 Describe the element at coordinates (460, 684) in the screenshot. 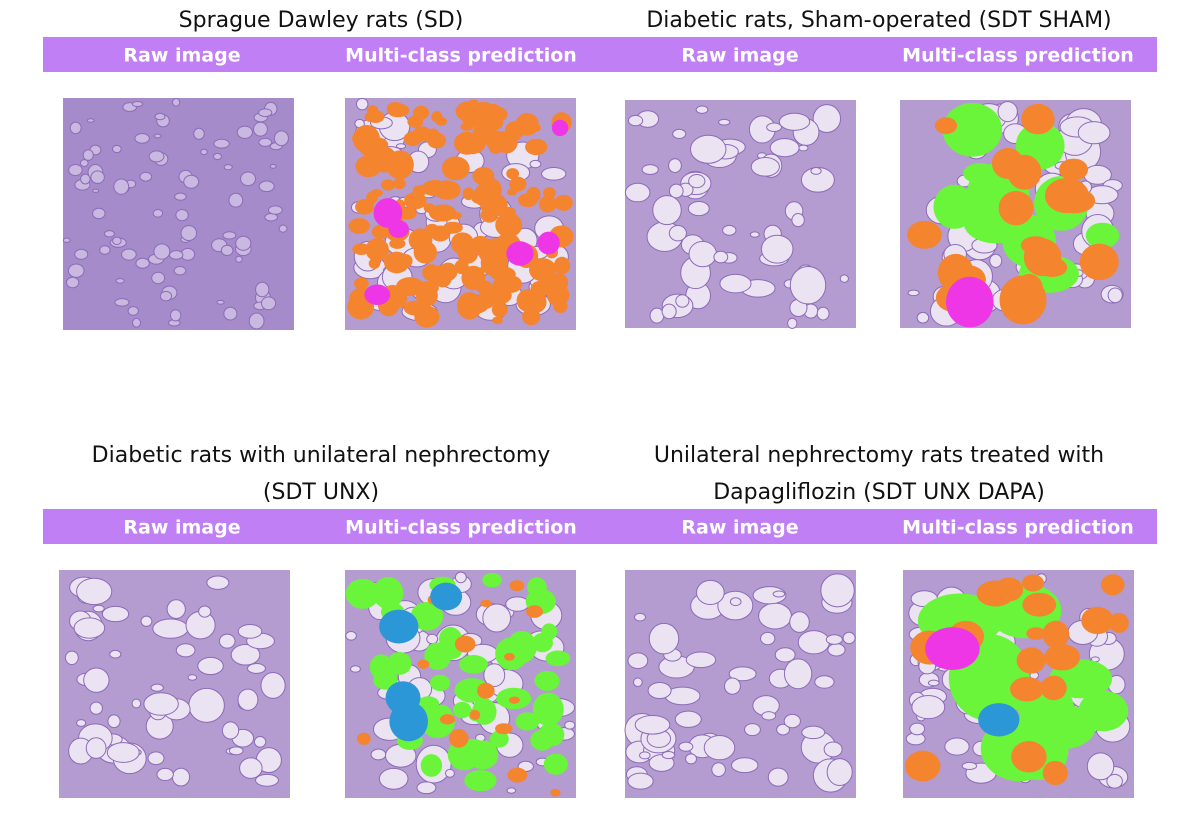

I see `prediction-image` at that location.